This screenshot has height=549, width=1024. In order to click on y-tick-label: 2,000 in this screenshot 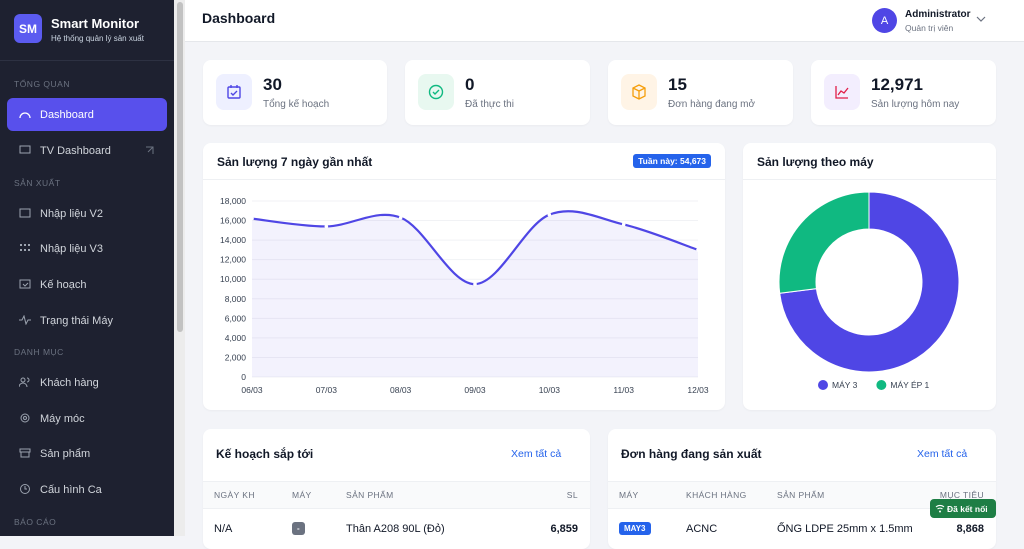, I will do `click(236, 357)`.